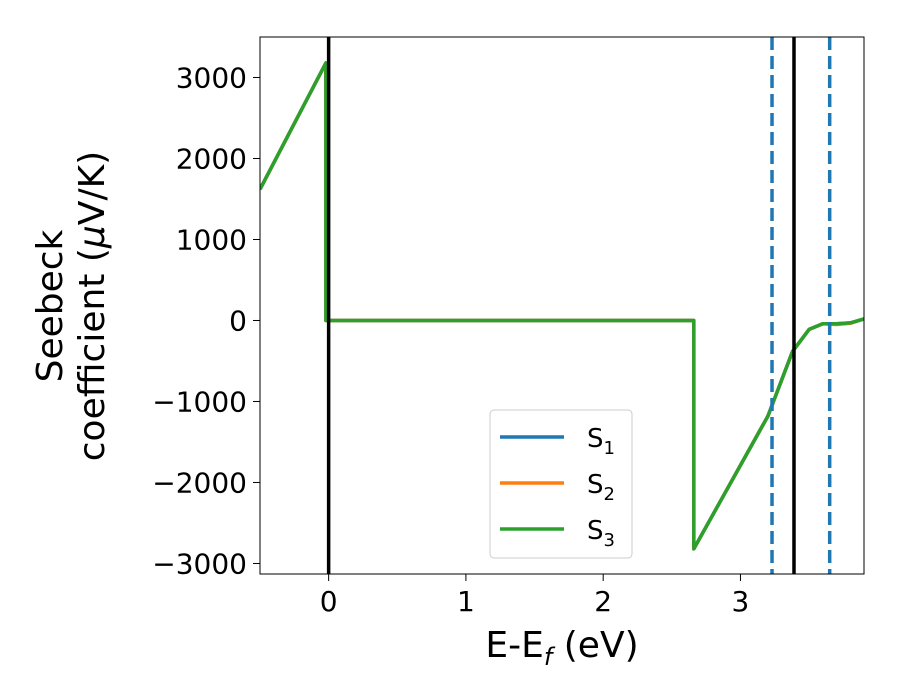 The width and height of the screenshot is (900, 700). Describe the element at coordinates (238, 320) in the screenshot. I see `y-tick-label: 0` at that location.